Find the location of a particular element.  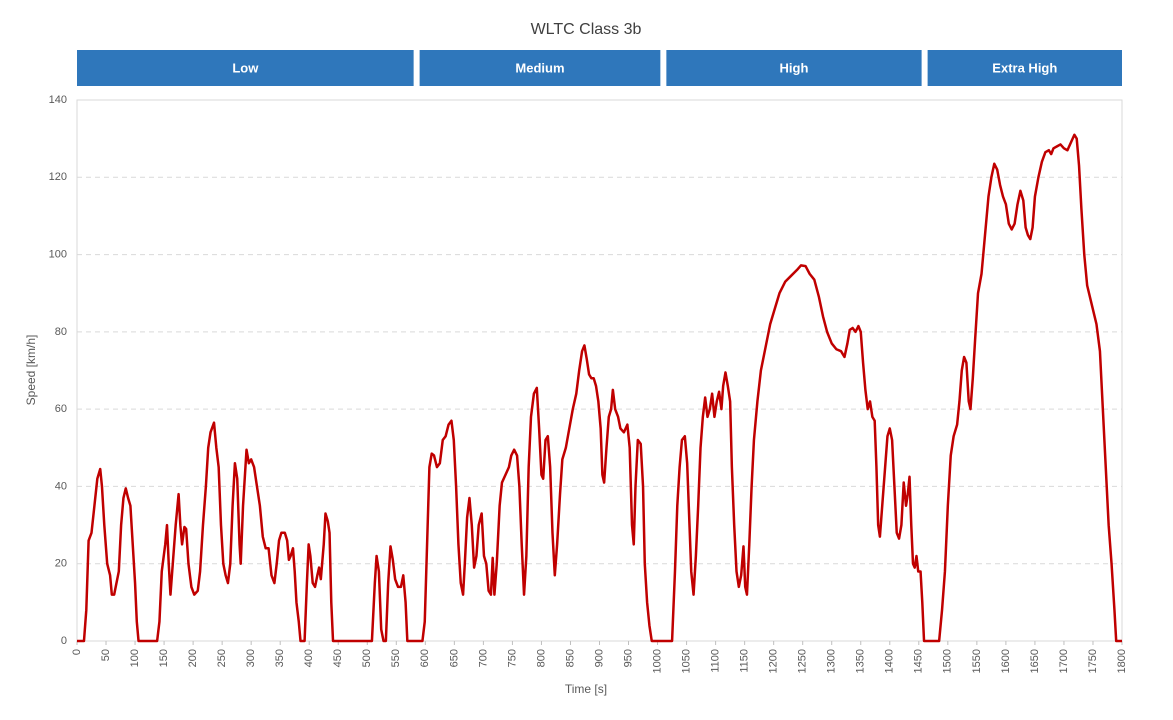

y-tick-label: 60 is located at coordinates (61, 409).